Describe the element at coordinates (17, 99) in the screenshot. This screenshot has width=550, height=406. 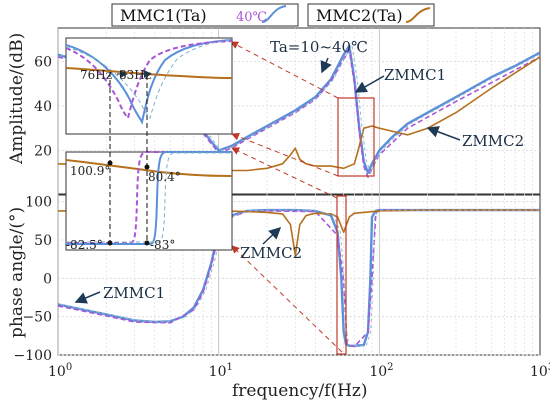
I see `y-axis-label-amplitude: Amplitude/(dB)` at that location.